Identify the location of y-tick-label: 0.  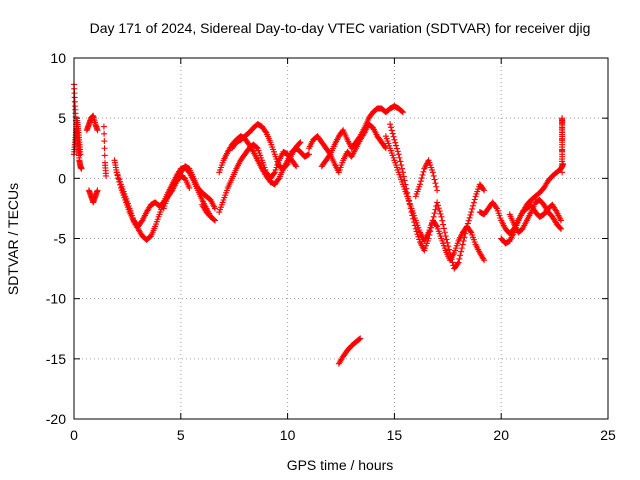
(62, 178).